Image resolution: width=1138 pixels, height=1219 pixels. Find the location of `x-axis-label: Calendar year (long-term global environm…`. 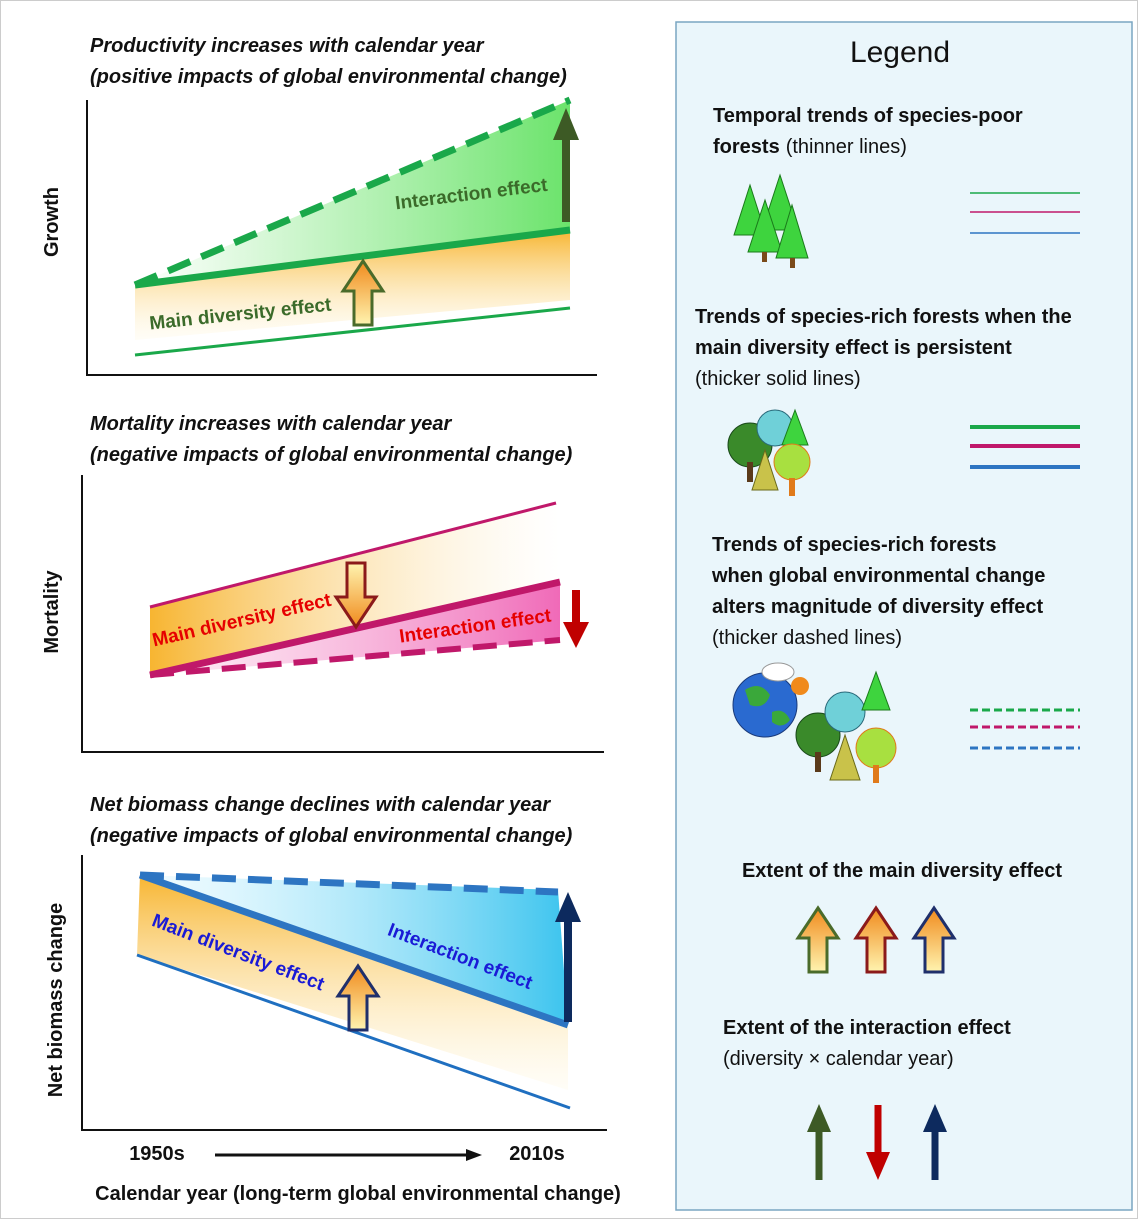

x-axis-label: Calendar year (long-term global environm… is located at coordinates (358, 1194).